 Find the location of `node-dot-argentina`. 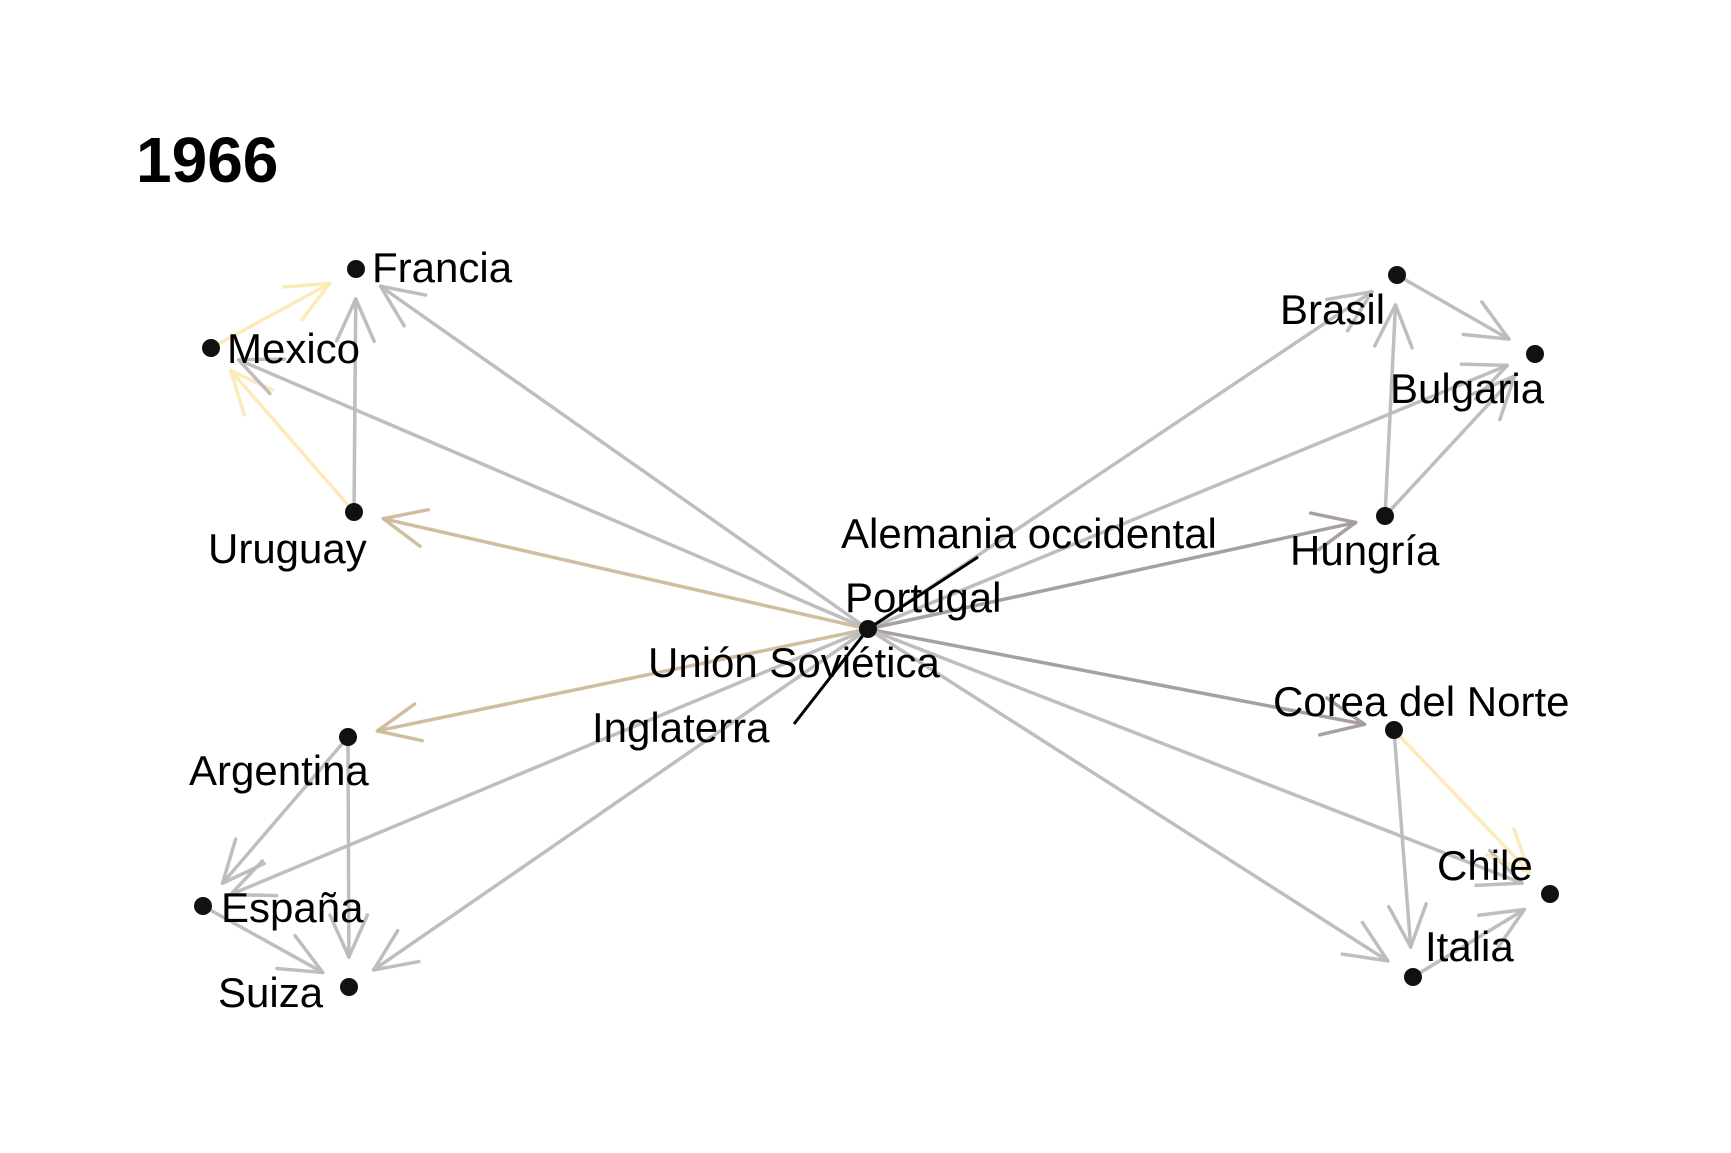

node-dot-argentina is located at coordinates (348, 737).